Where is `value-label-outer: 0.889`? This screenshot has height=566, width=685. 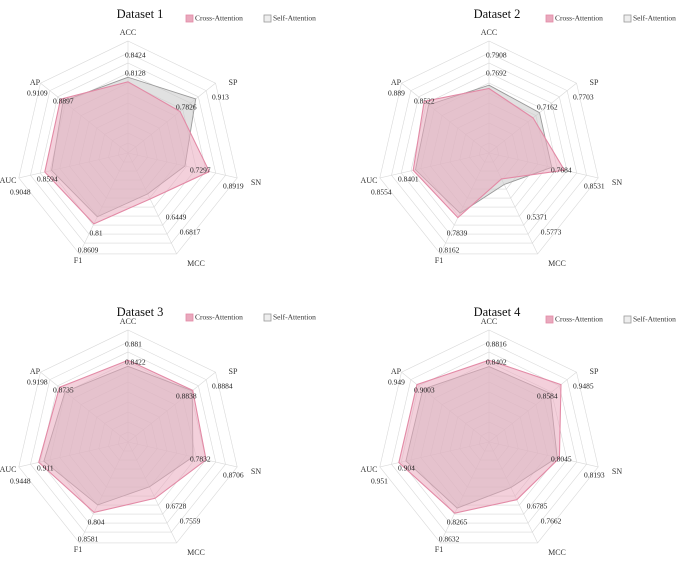
value-label-outer: 0.889 is located at coordinates (396, 93).